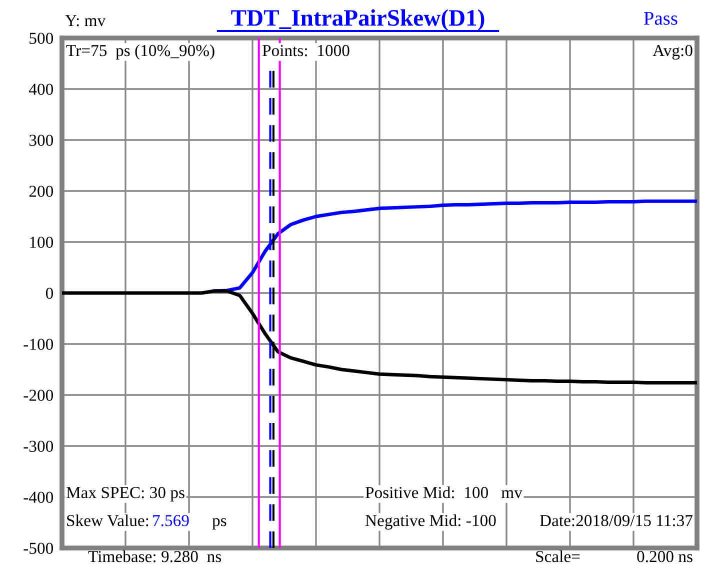  Describe the element at coordinates (39, 497) in the screenshot. I see `y-tick-label: -400` at that location.